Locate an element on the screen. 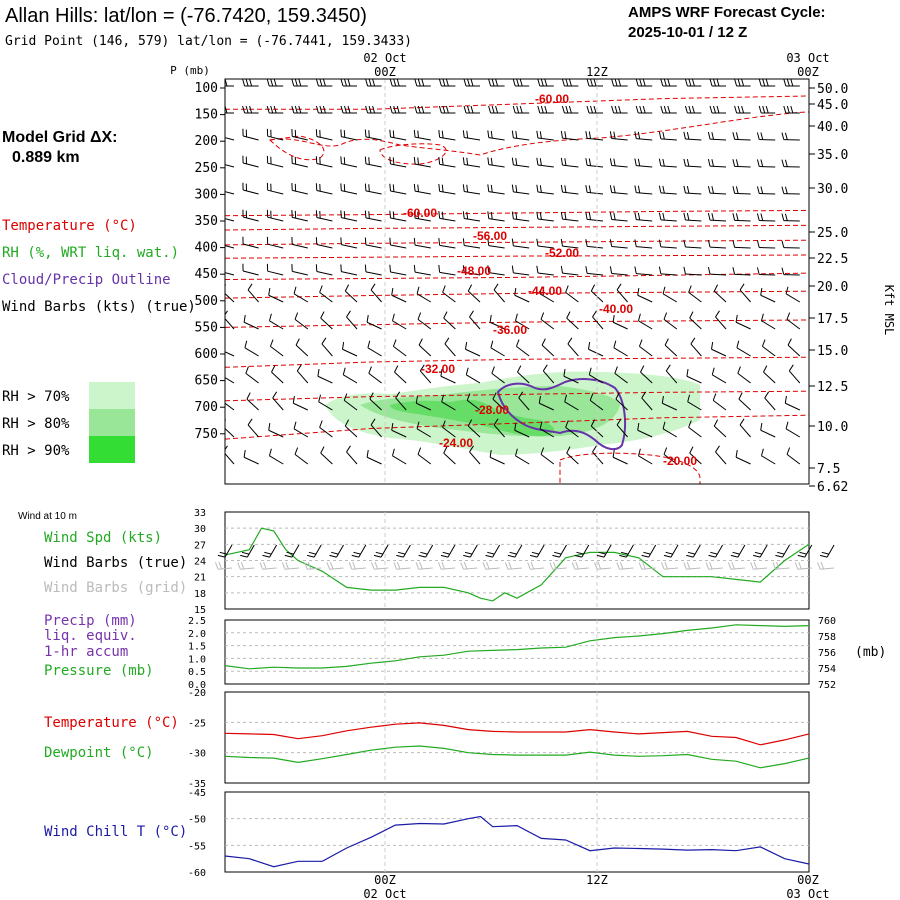 The image size is (900, 900). height-tick-label: 50.0 is located at coordinates (832, 89).